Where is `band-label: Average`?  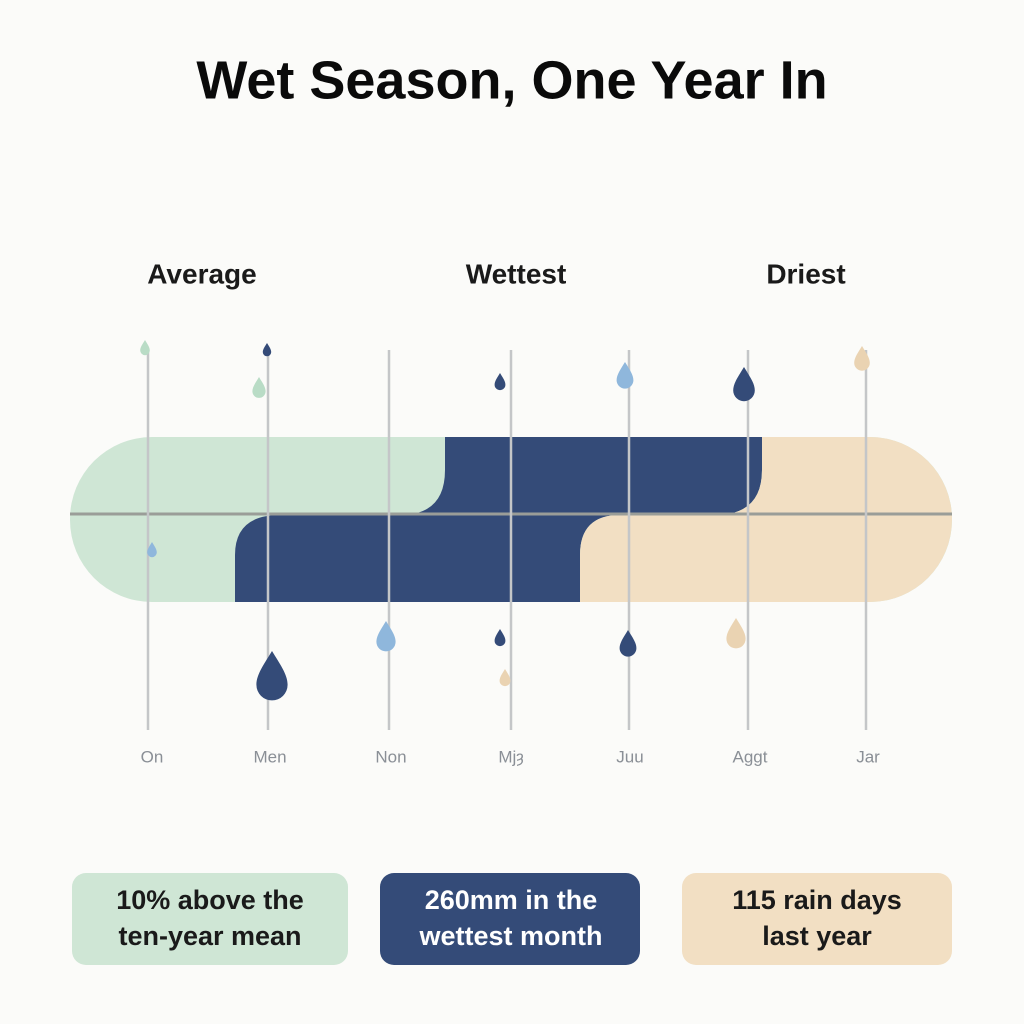 band-label: Average is located at coordinates (201, 273).